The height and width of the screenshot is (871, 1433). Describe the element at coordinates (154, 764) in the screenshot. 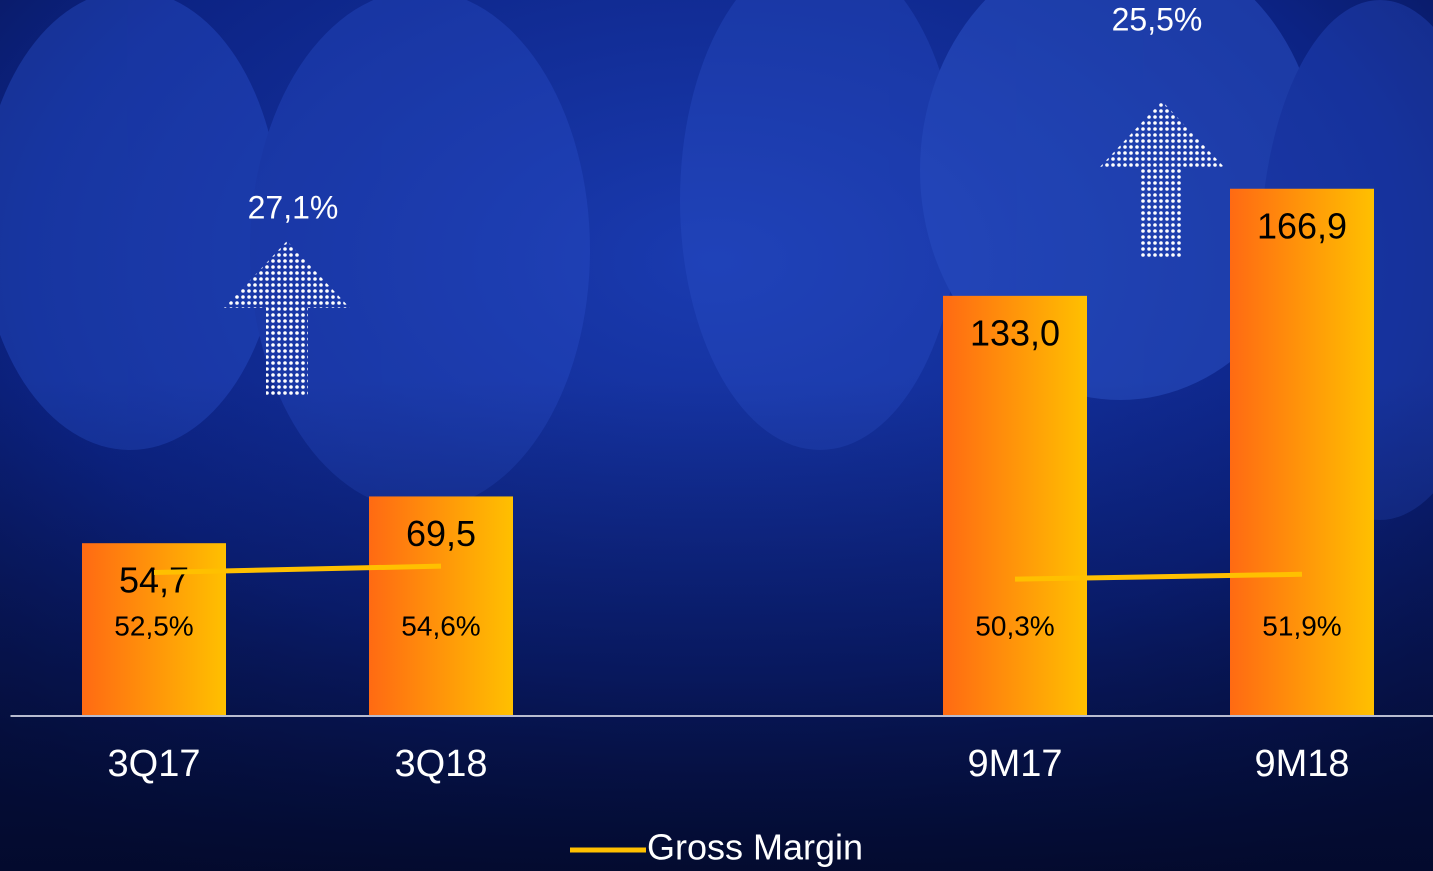

I see `x-tick-label: 3Q17` at that location.